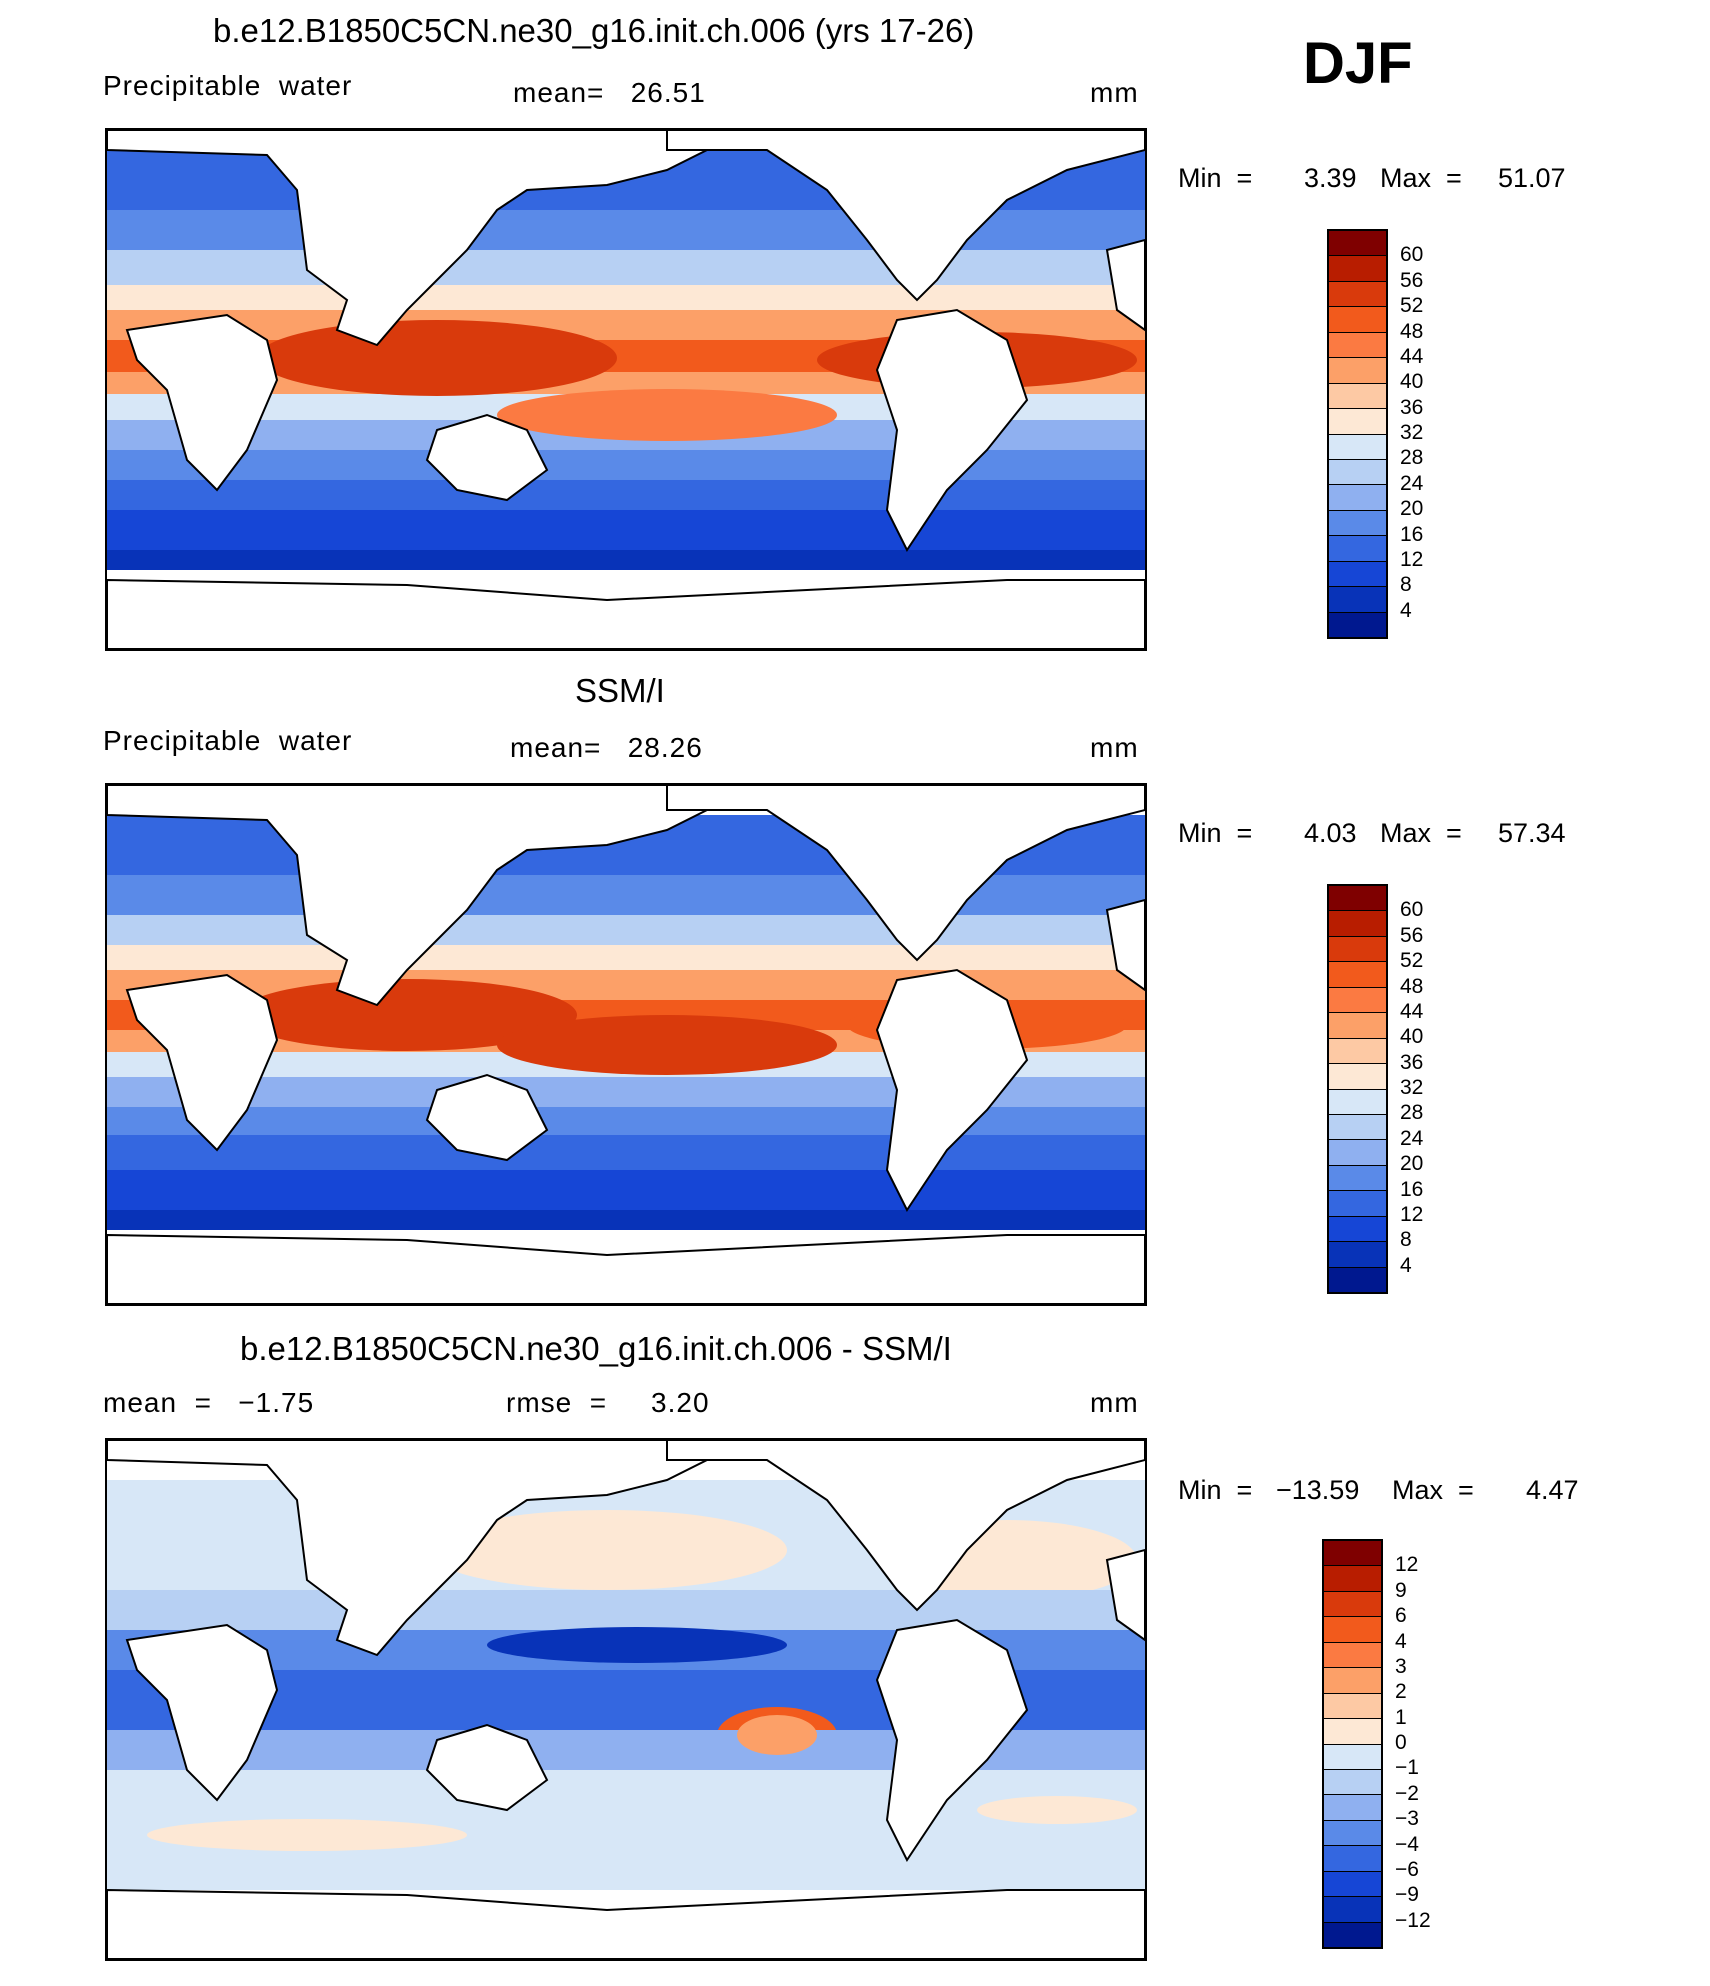 The width and height of the screenshot is (1710, 1986). What do you see at coordinates (620, 690) in the screenshot?
I see `panel2-title: SSM/I` at bounding box center [620, 690].